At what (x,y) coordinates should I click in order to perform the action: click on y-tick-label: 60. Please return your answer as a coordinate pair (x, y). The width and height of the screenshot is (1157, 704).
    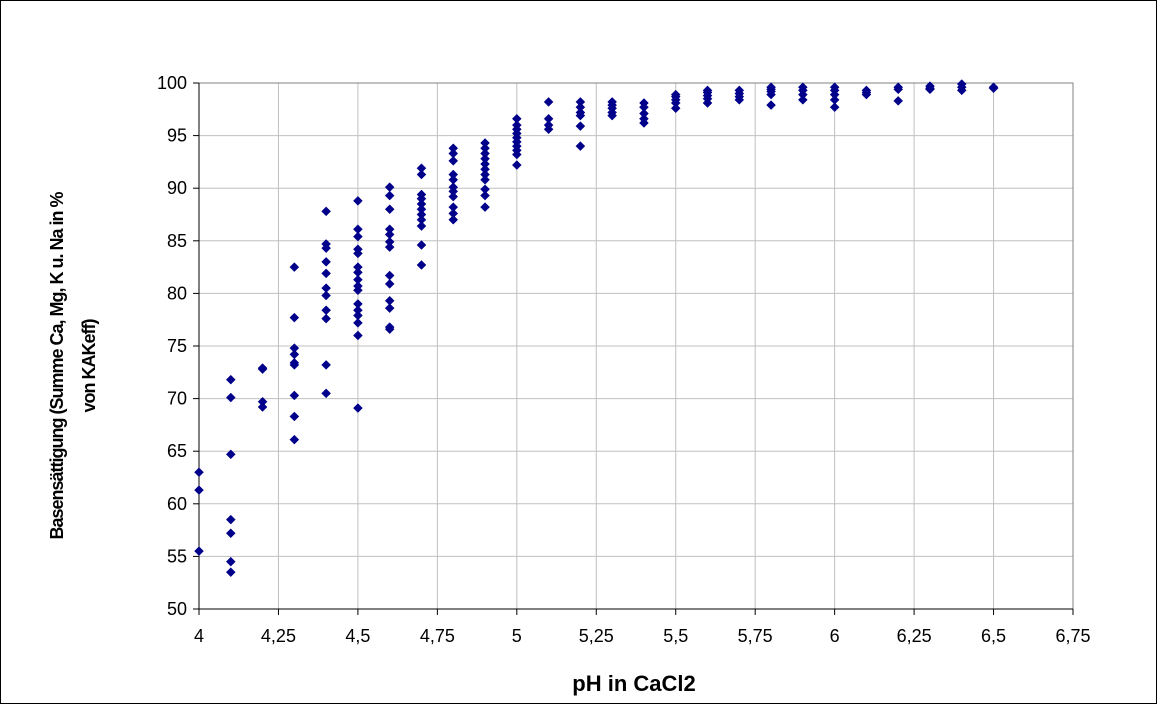
    Looking at the image, I should click on (177, 504).